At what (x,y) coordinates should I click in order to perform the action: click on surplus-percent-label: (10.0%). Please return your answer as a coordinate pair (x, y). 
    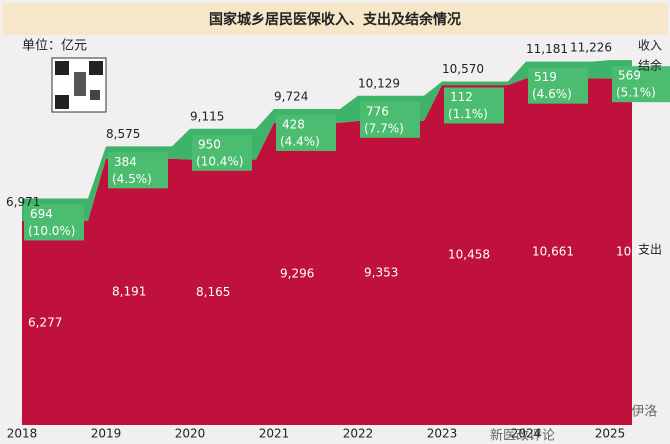
    Looking at the image, I should click on (51, 231).